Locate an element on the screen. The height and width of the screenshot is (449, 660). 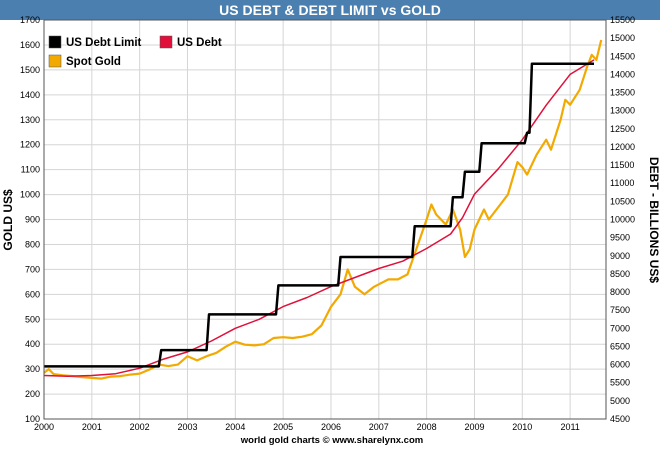
right-tick-label: 12000 is located at coordinates (622, 147).